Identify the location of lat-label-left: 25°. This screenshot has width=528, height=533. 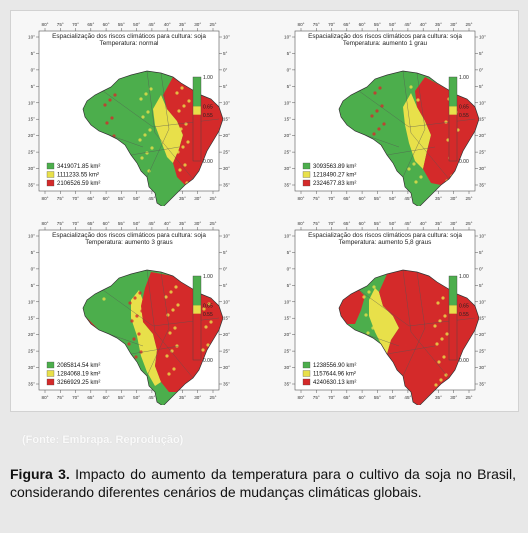
(287, 152).